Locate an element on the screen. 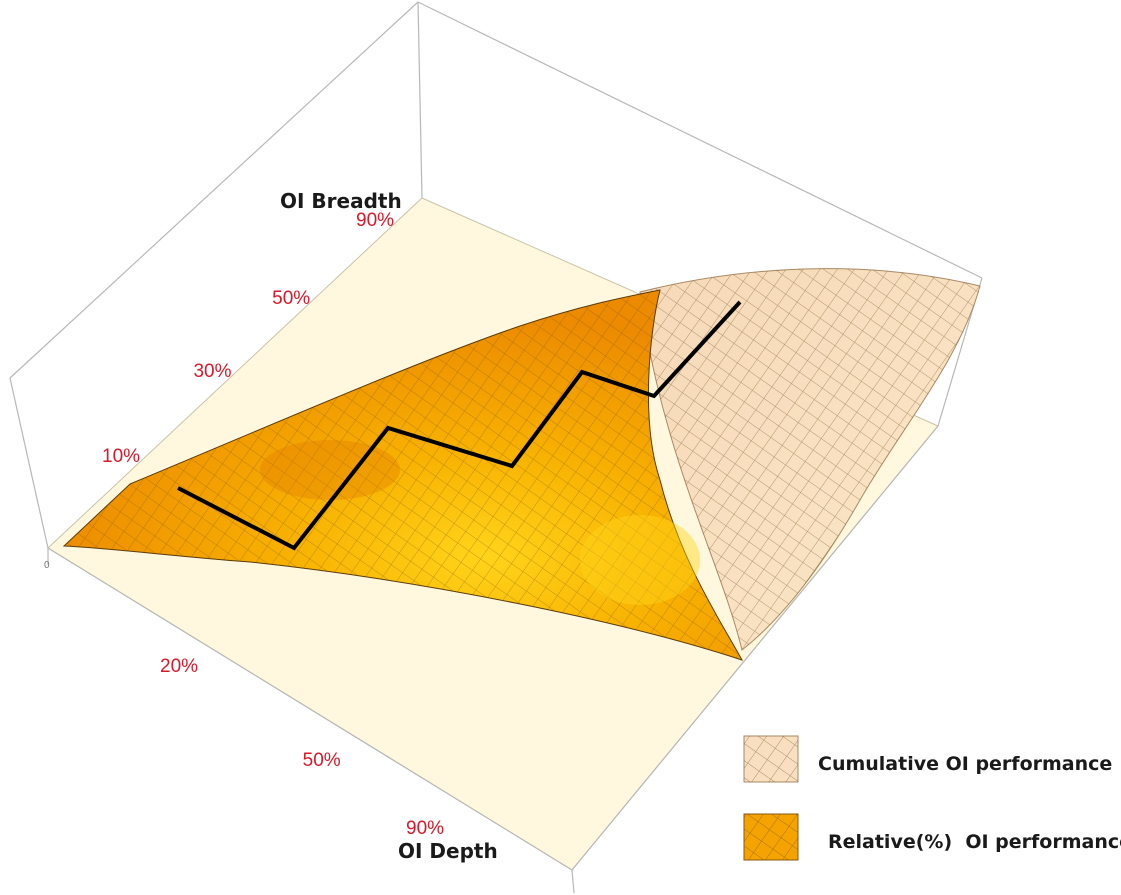  breadth-ticks: 10% 30% 50% 90% is located at coordinates (248, 338).